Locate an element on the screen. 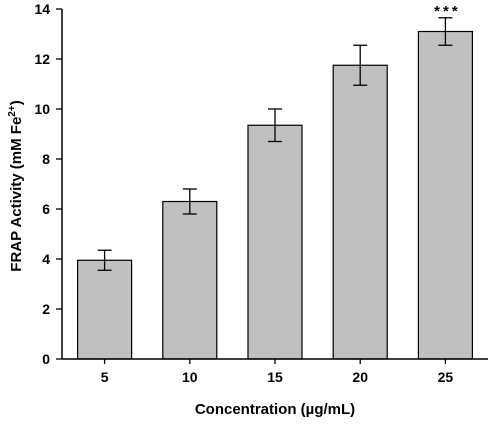 The image size is (498, 425). y-axis-title-close: ) is located at coordinates (16, 102).